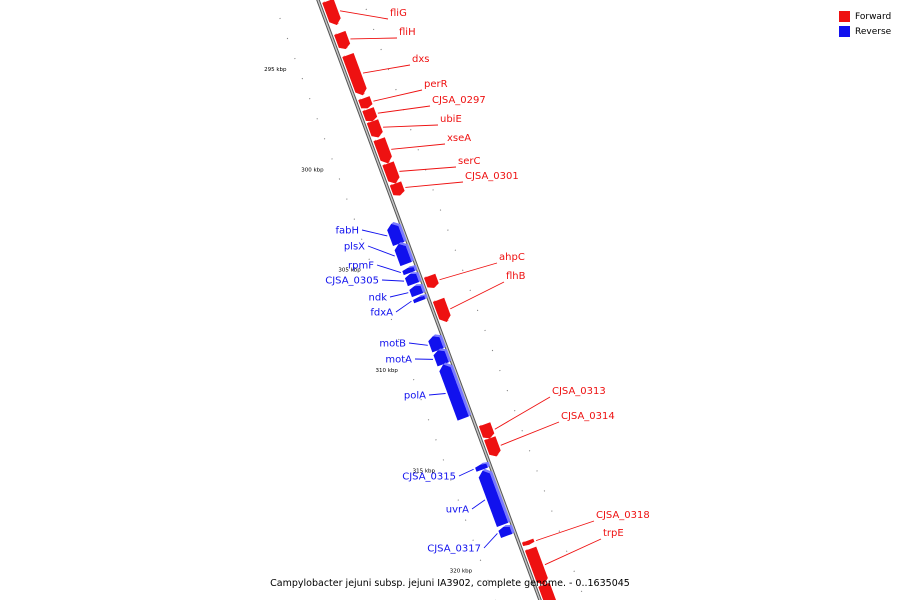 The width and height of the screenshot is (900, 600). Describe the element at coordinates (354, 247) in the screenshot. I see `gene-label: plsX` at that location.